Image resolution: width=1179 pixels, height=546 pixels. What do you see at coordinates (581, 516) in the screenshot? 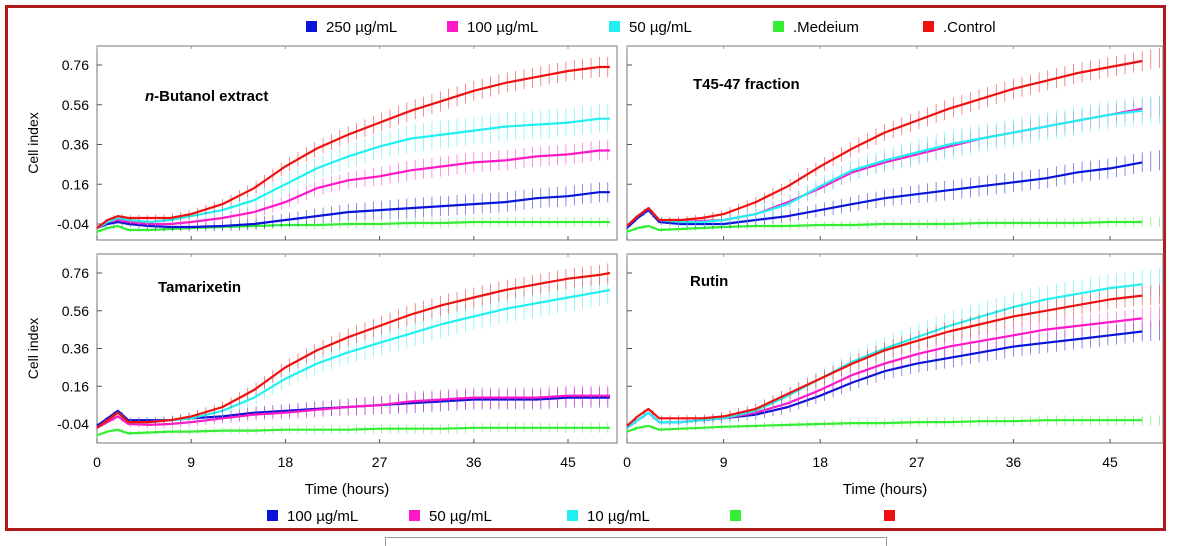
I see `legend-bottom: 100 µg/mL 50 µg/mL 10 µg/mL` at bounding box center [581, 516].